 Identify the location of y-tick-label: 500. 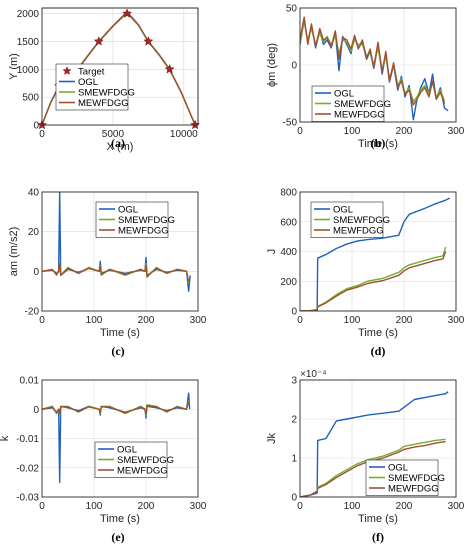
(30, 98).